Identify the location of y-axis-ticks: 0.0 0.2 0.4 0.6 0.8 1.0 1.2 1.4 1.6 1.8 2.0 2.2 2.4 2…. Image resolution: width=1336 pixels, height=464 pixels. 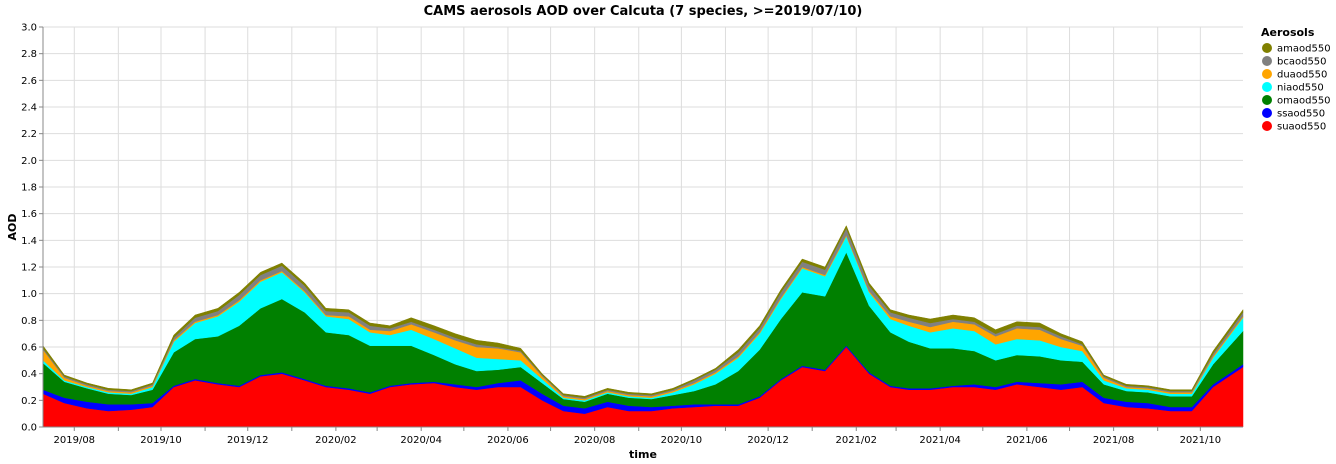
(32, 228).